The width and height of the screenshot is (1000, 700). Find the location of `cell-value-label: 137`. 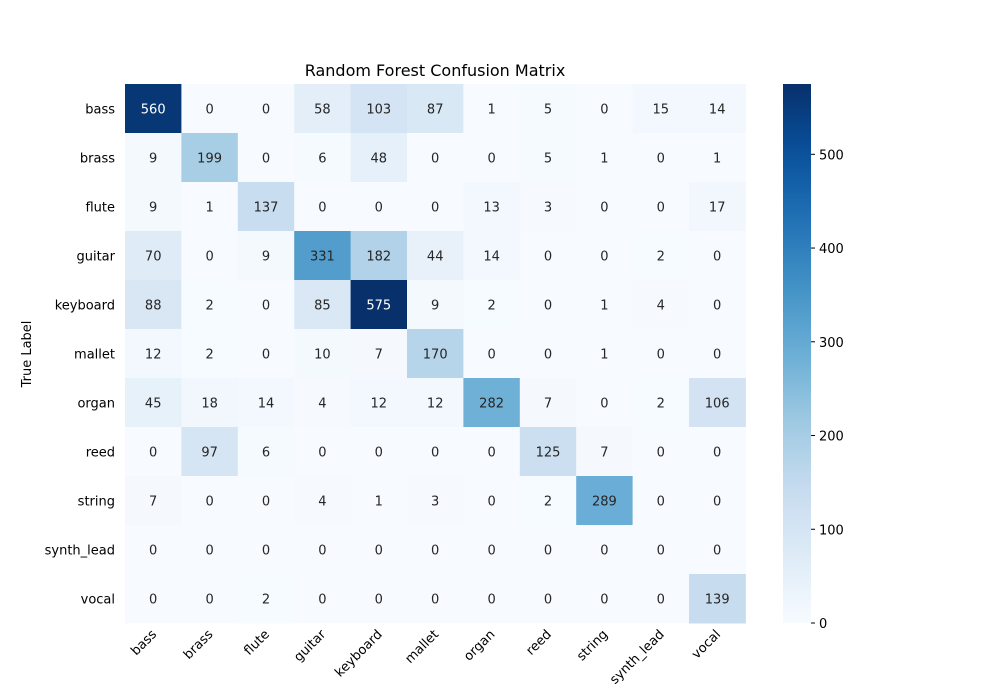

cell-value-label: 137 is located at coordinates (266, 208).